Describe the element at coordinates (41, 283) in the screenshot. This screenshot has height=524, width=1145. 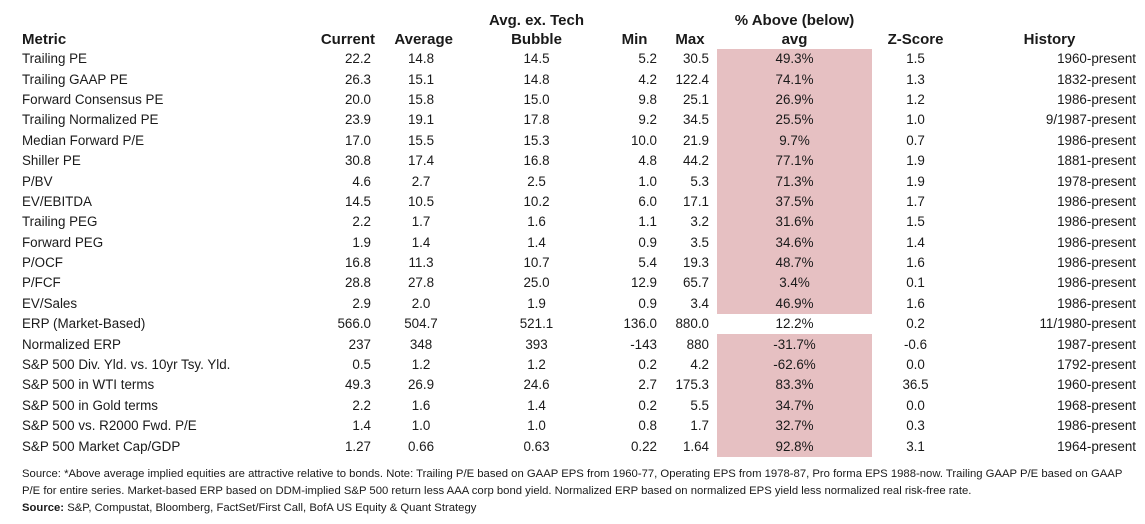
I see `cell-metric: P/FCF` at that location.